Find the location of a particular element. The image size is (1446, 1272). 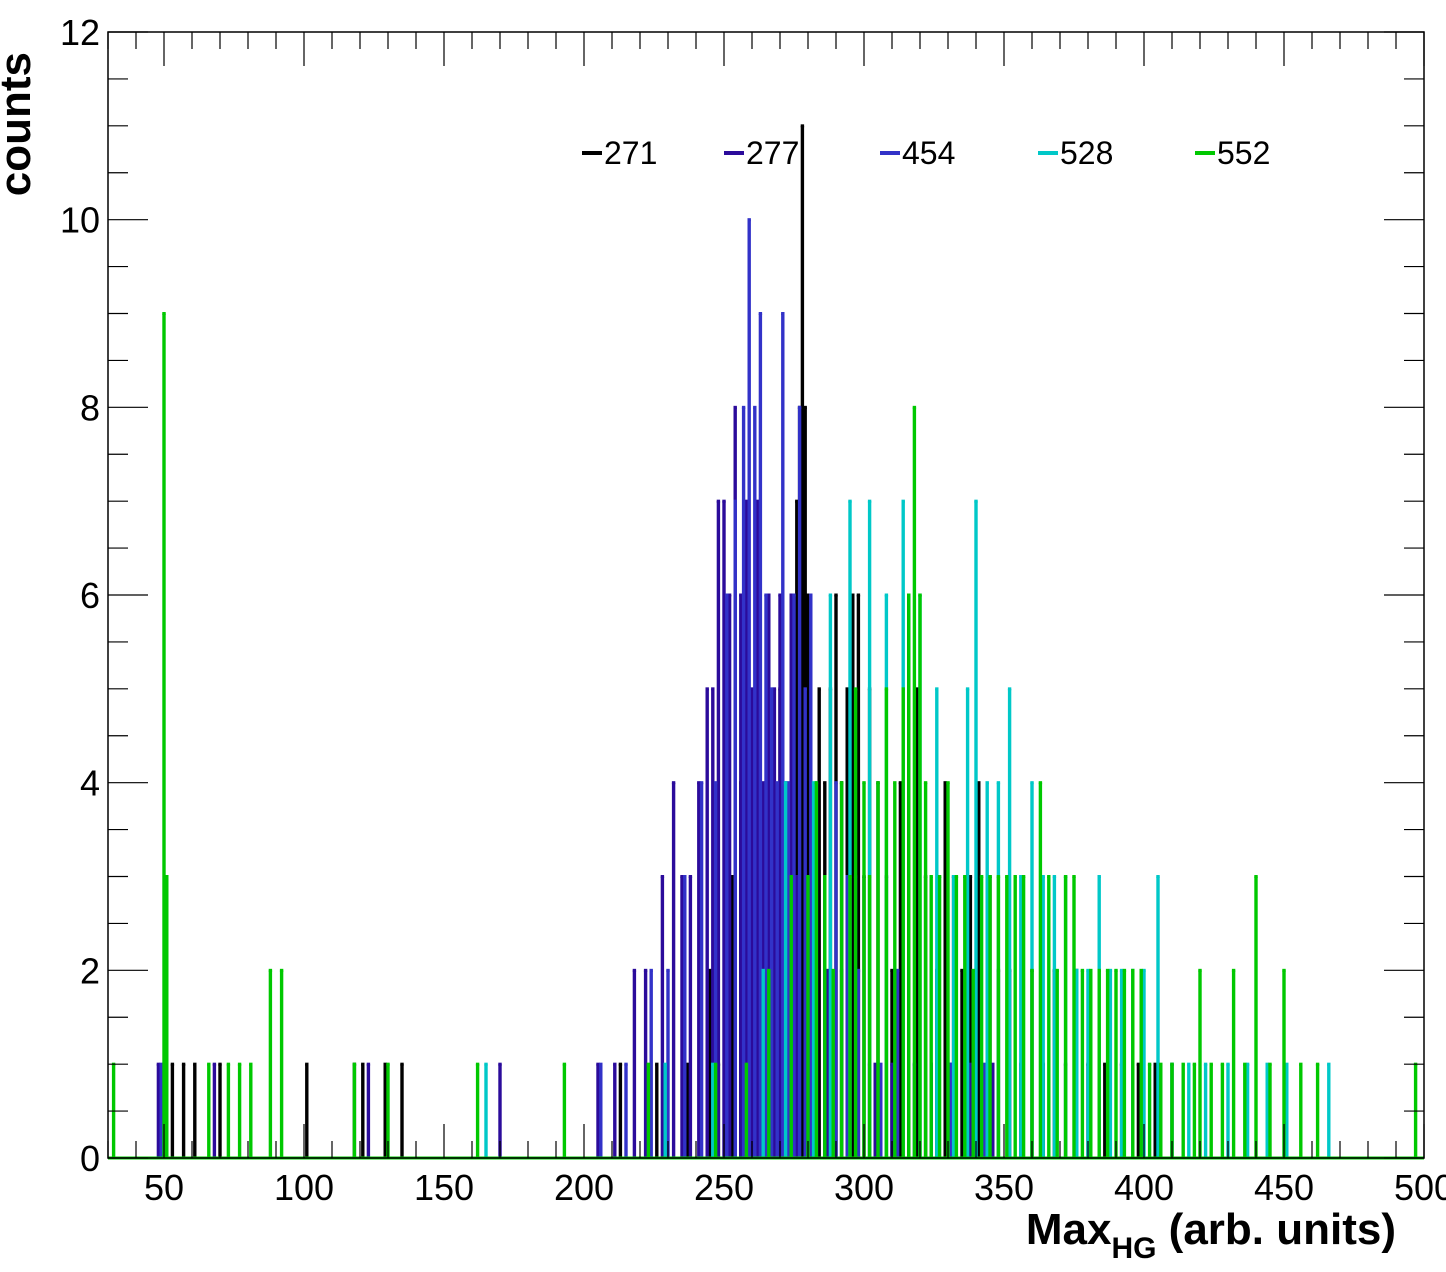

y-tick-label-10: 10 is located at coordinates (80, 220).